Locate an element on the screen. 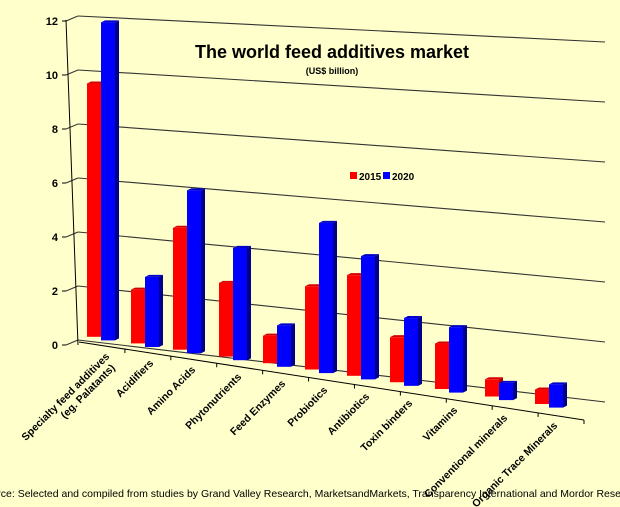  legend-swatch-2015 is located at coordinates (353, 175).